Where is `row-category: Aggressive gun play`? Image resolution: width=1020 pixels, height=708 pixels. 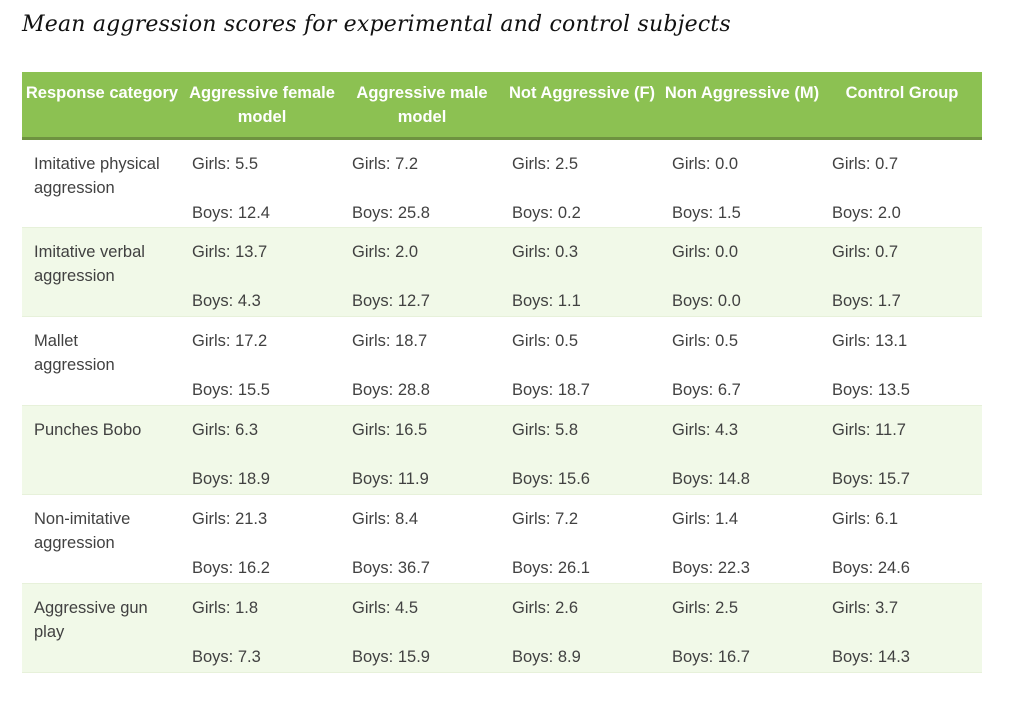 row-category: Aggressive gun play is located at coordinates (102, 627).